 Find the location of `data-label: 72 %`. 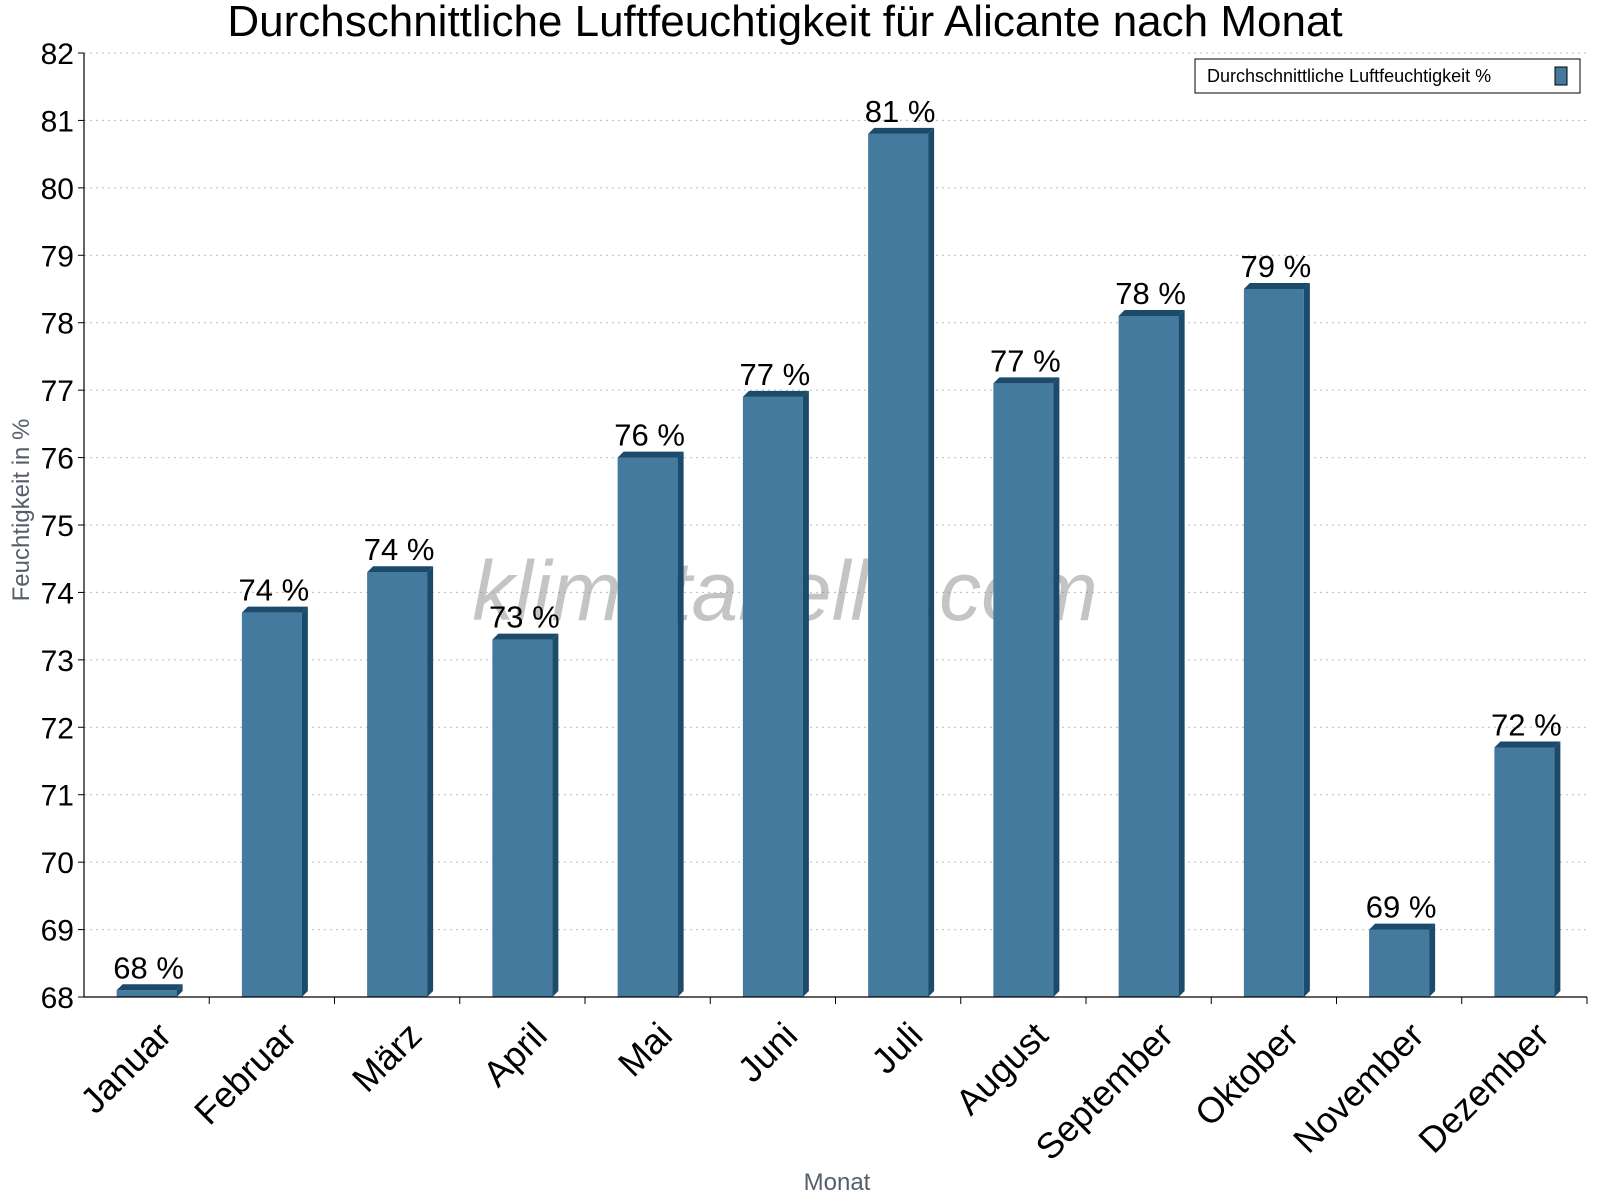

data-label: 72 % is located at coordinates (1526, 725).